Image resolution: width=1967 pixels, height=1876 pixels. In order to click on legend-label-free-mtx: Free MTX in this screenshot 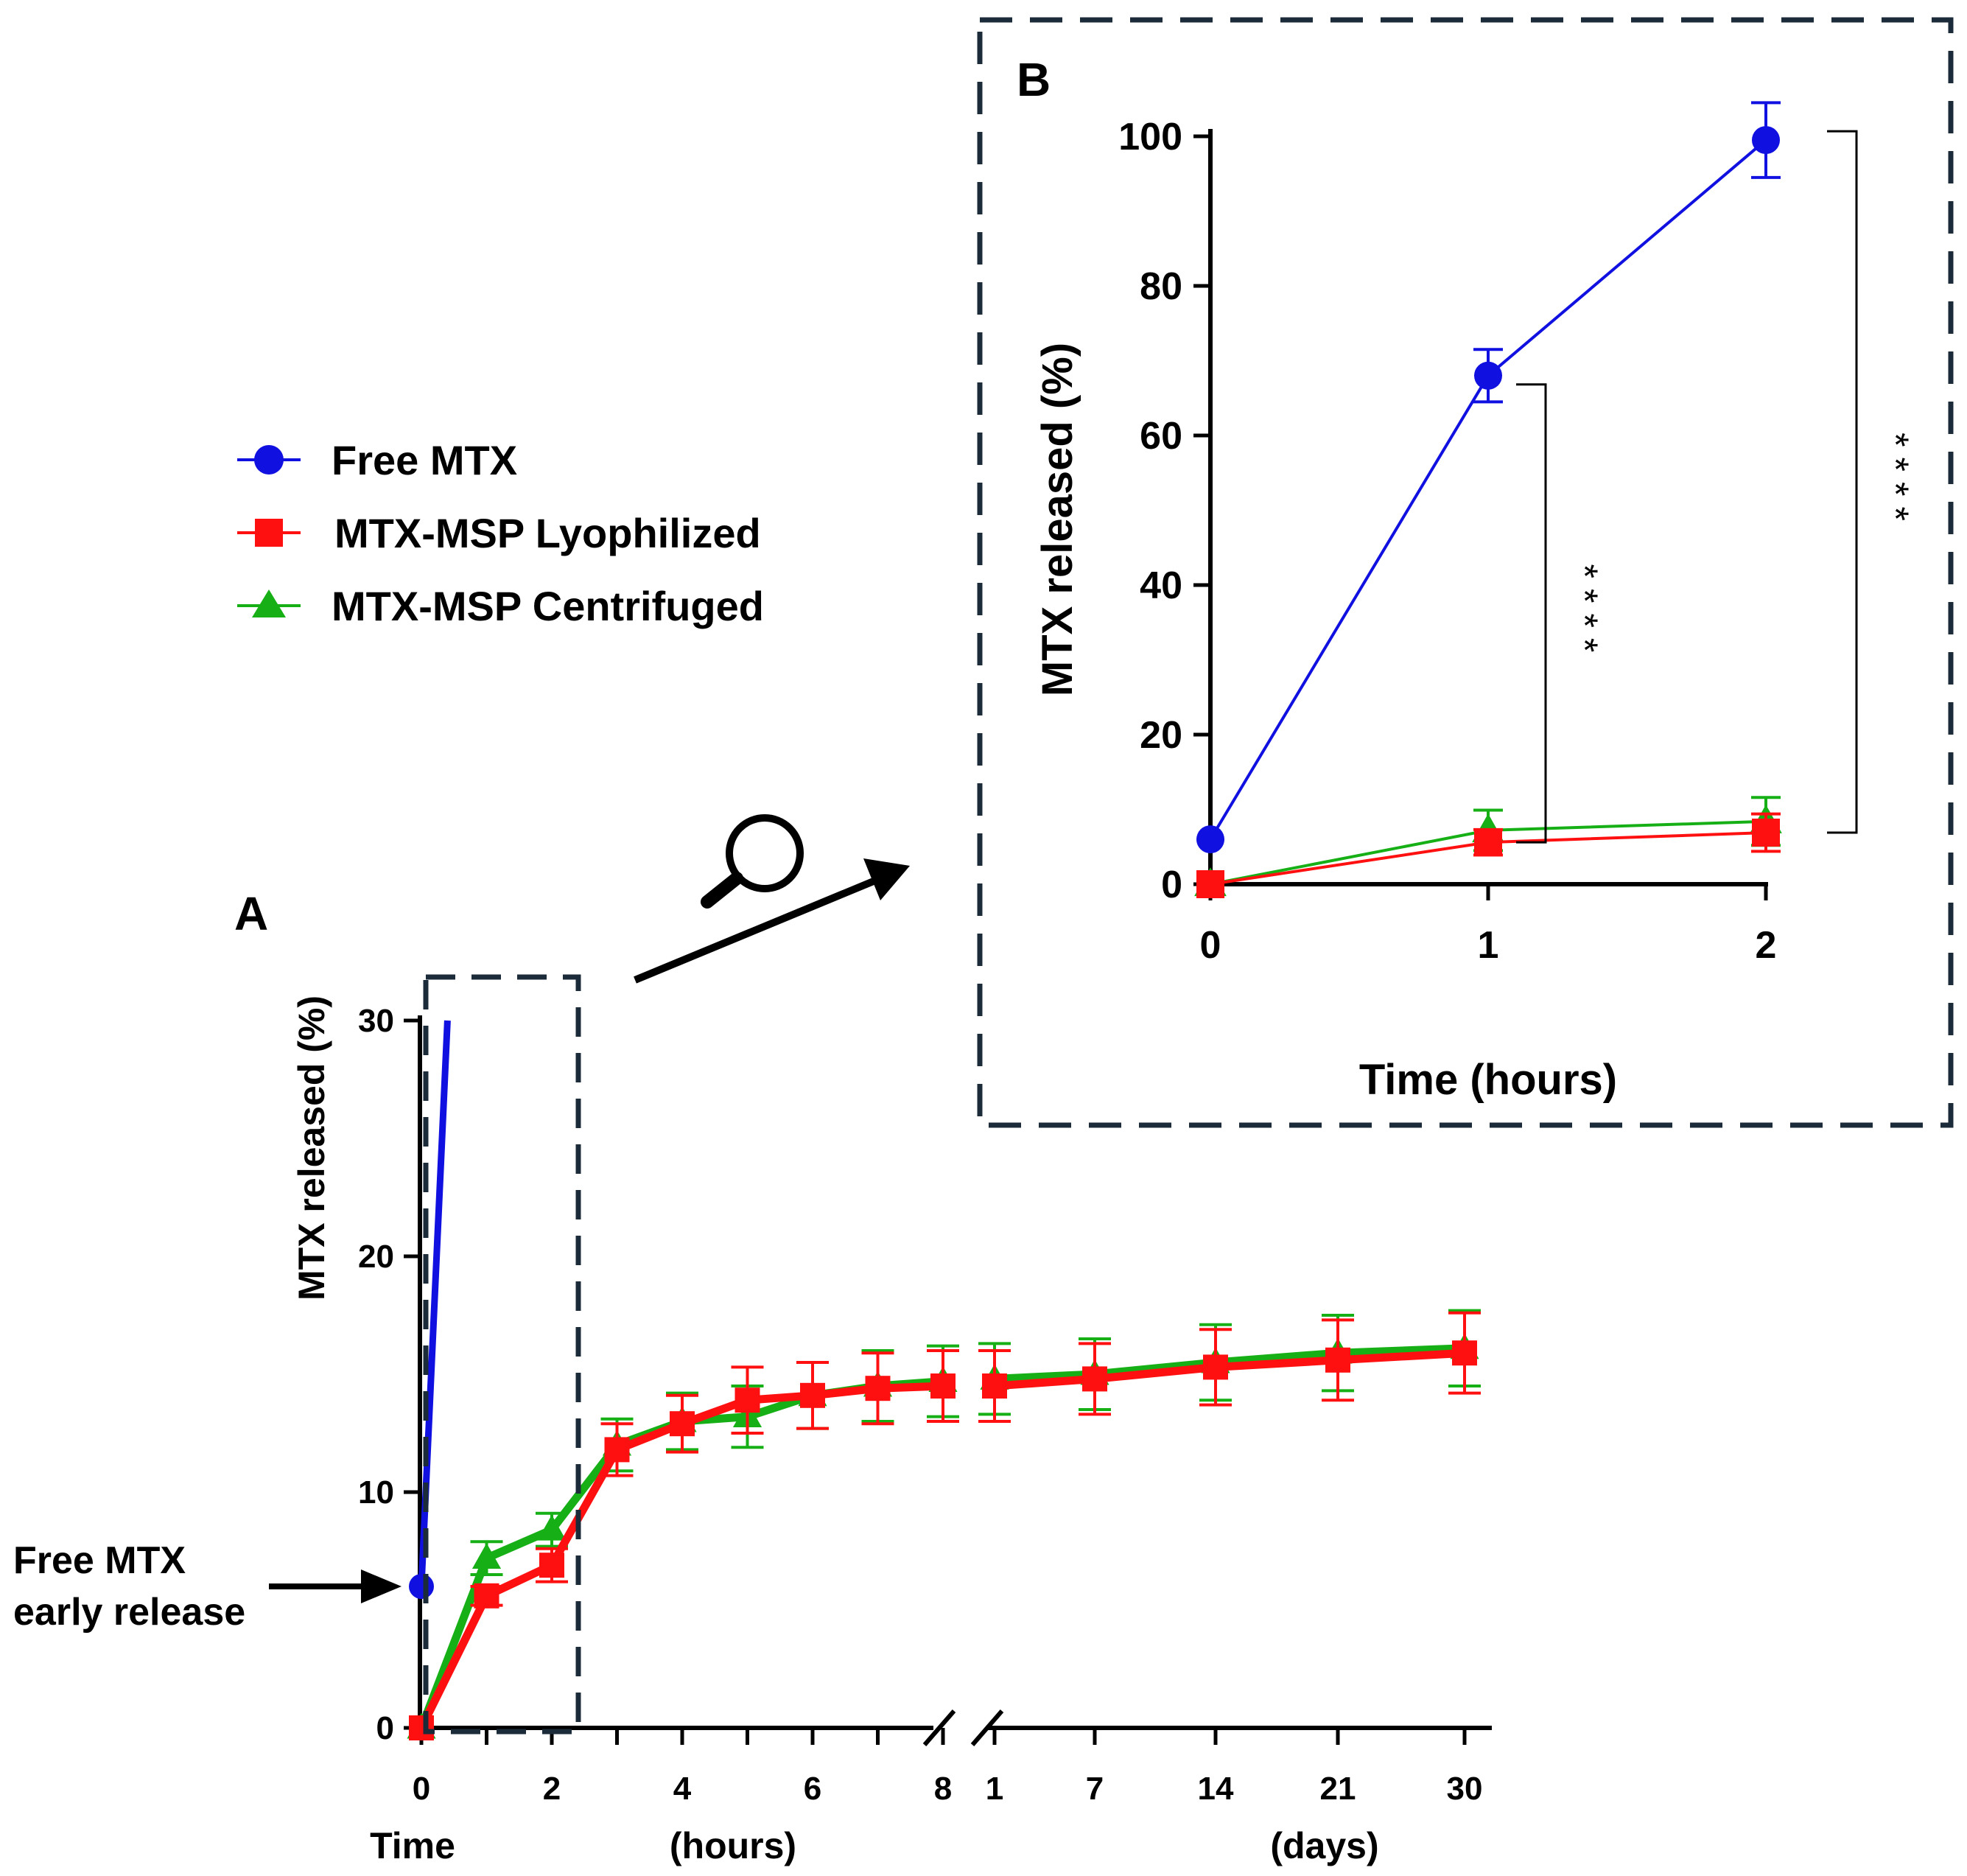, I will do `click(424, 460)`.